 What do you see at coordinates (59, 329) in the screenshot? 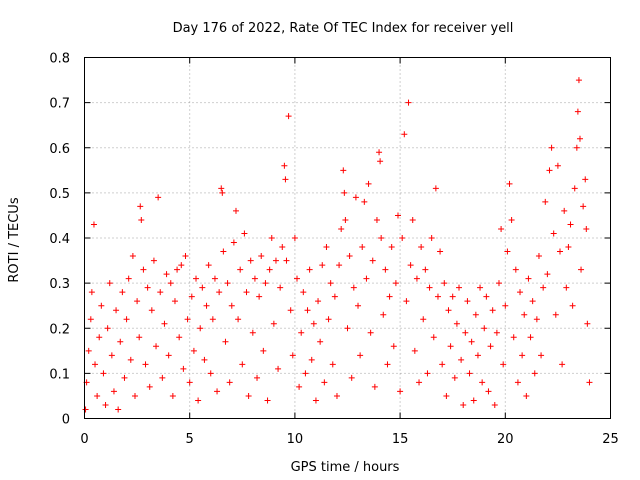
I see `y-tick-label: 0.2` at bounding box center [59, 329].